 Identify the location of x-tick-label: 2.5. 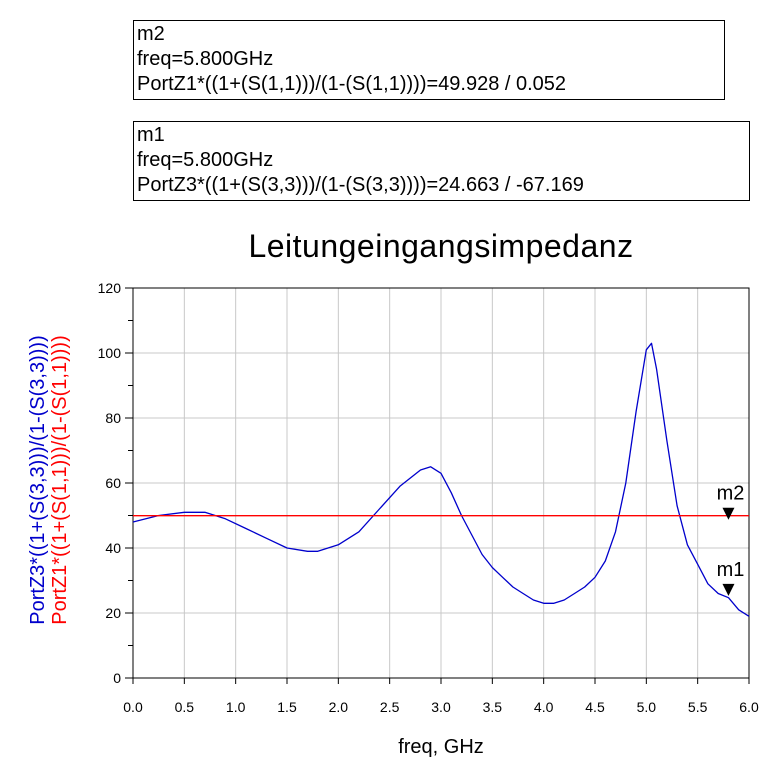
(390, 707).